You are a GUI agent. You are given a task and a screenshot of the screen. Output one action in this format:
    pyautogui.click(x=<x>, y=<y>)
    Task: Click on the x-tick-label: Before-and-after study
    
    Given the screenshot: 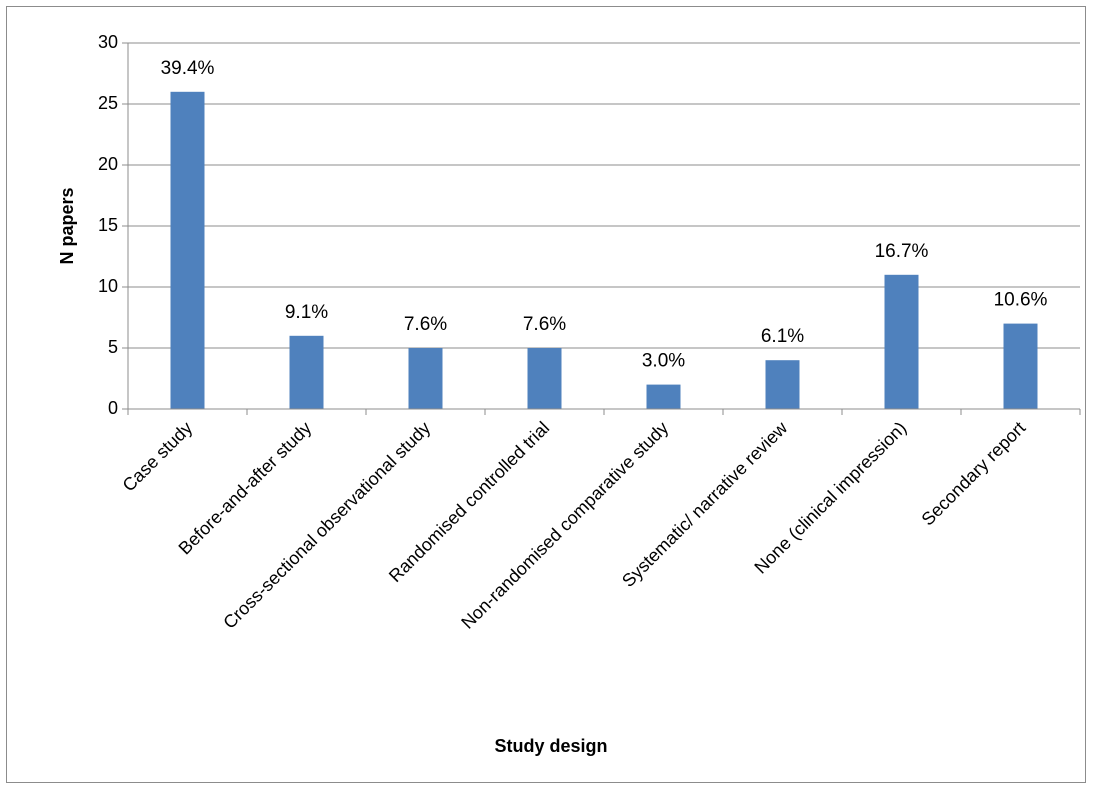 What is the action you would take?
    pyautogui.click(x=245, y=488)
    